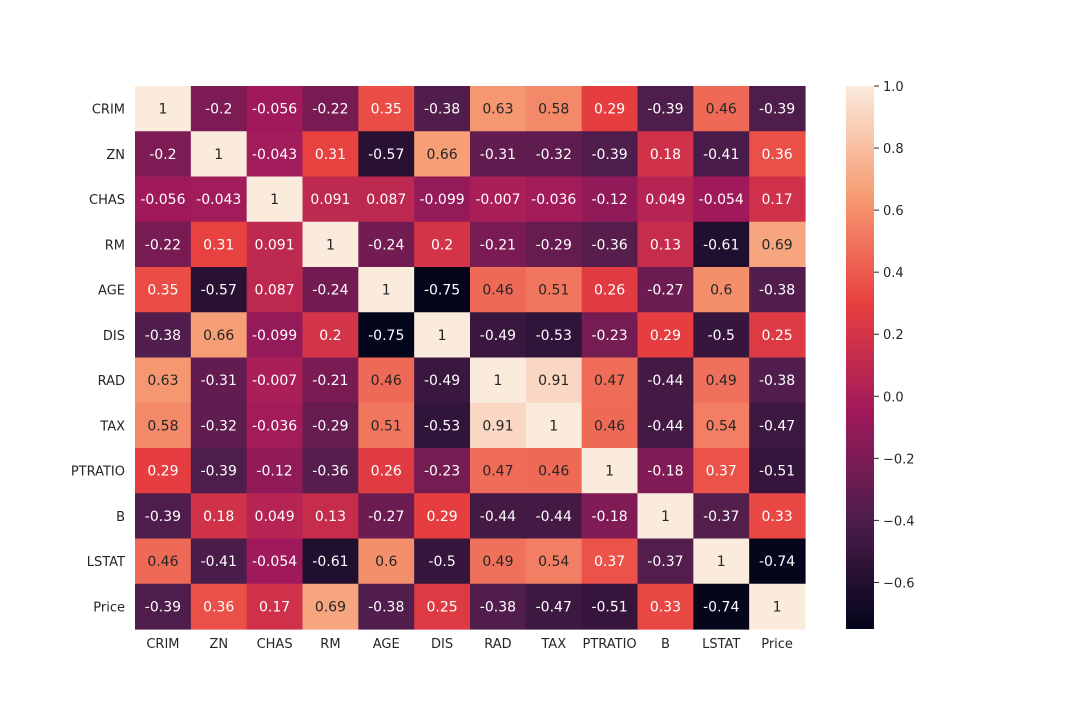 The width and height of the screenshot is (1080, 720). What do you see at coordinates (721, 336) in the screenshot?
I see `cell-value-label: -0.5` at bounding box center [721, 336].